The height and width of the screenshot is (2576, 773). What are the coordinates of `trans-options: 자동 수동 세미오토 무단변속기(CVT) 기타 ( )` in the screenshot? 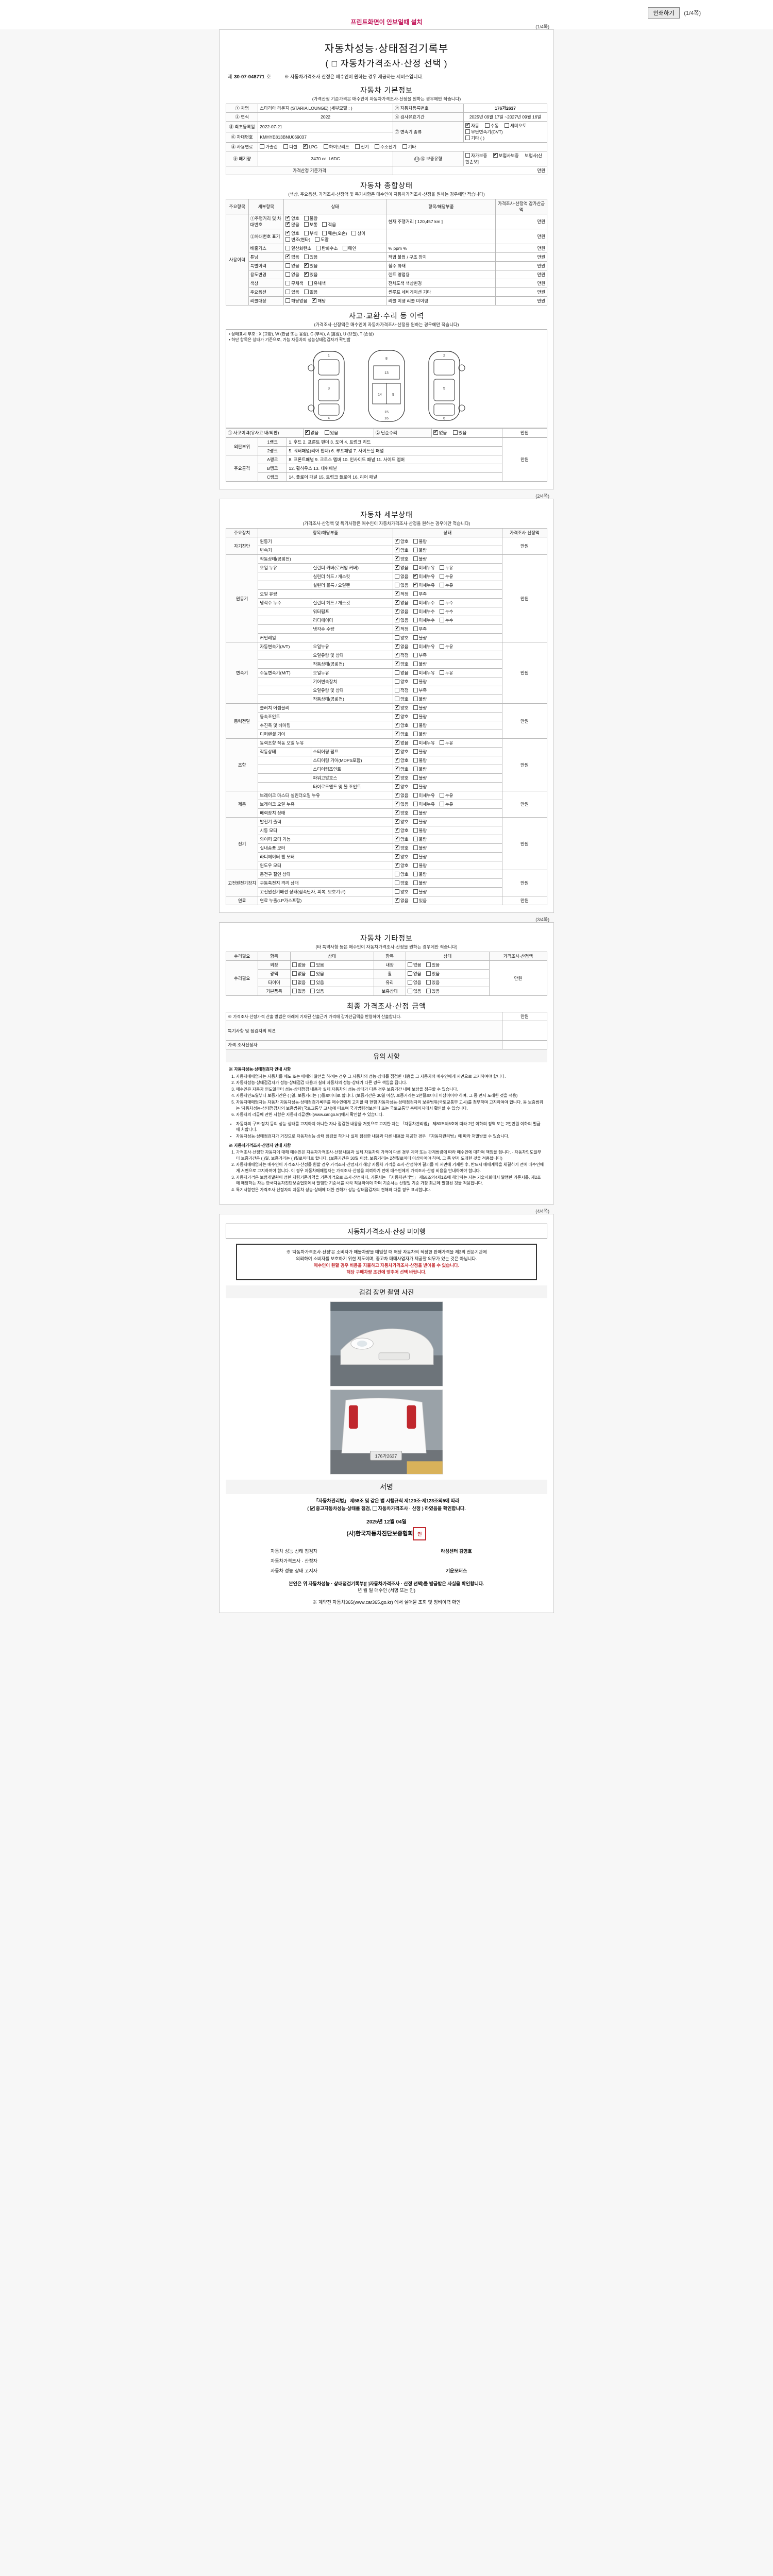 It's located at (505, 132).